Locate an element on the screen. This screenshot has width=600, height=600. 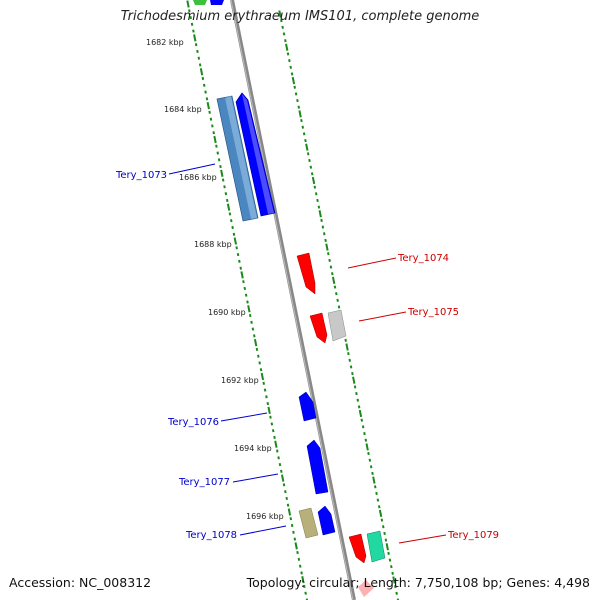
scale-label-1684: 1684 kbp is located at coordinates (183, 109).